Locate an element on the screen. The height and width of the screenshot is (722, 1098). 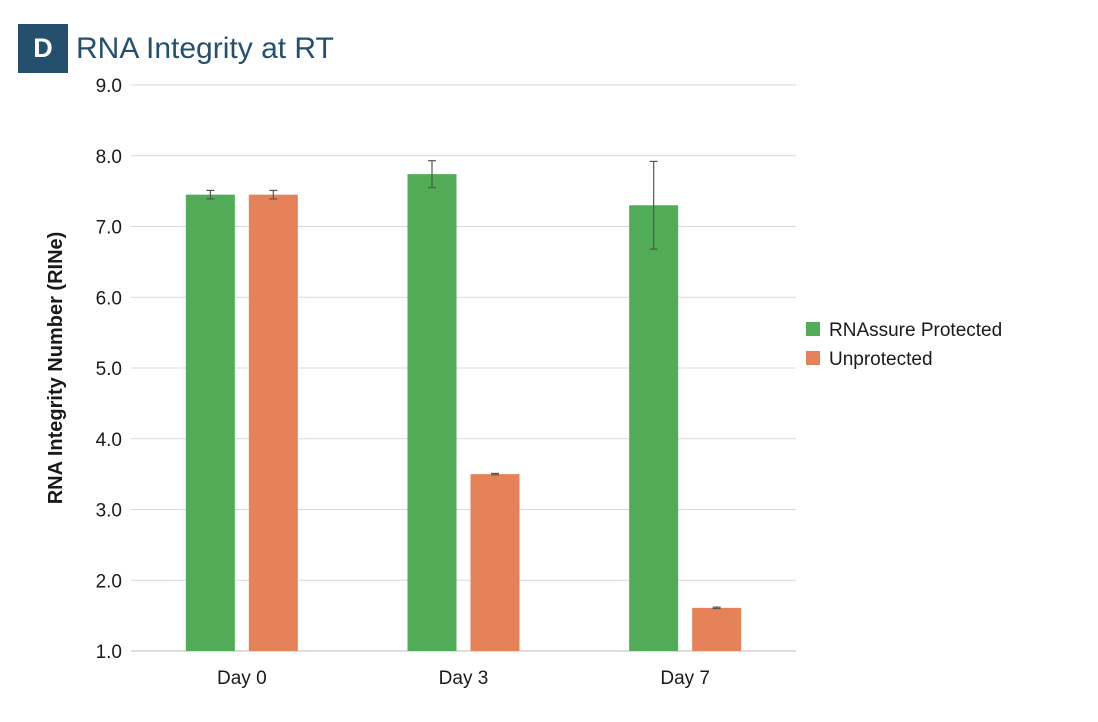
y-tick-label: 6.0 is located at coordinates (109, 298).